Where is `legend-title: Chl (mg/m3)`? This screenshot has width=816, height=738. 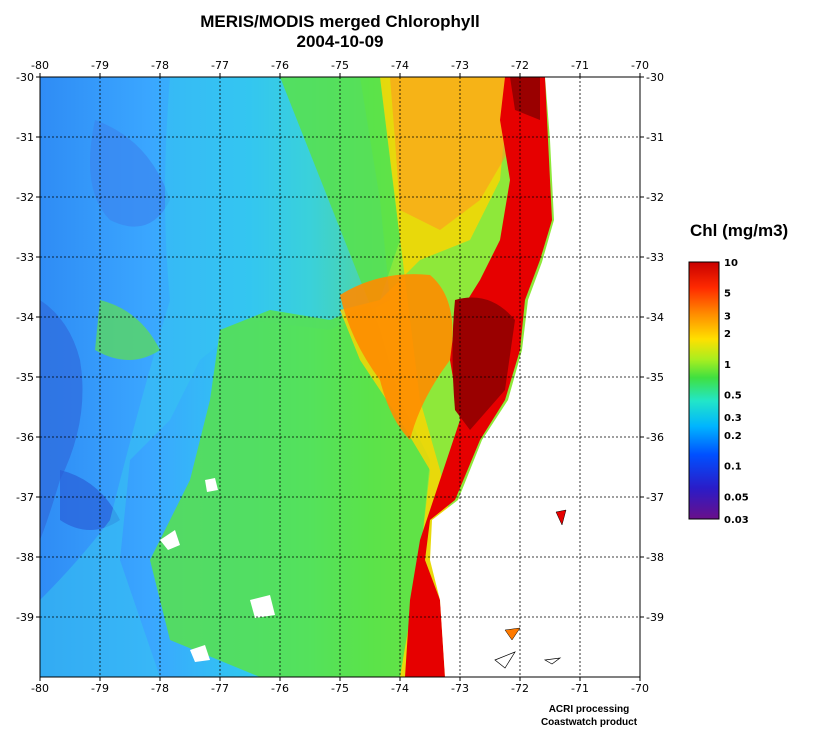 legend-title: Chl (mg/m3) is located at coordinates (739, 230).